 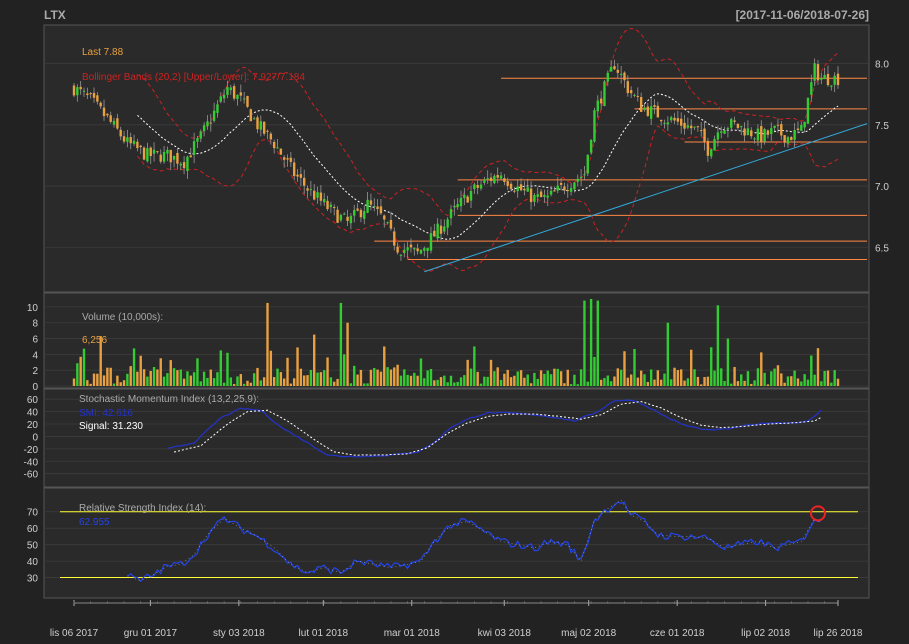 What do you see at coordinates (33, 529) in the screenshot?
I see `rsi-y-tick-label: 60` at bounding box center [33, 529].